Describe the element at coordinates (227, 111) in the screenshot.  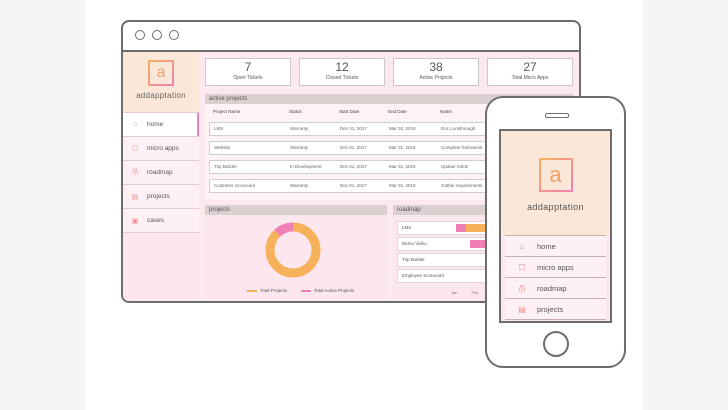
I see `column-header: Project Name` at that location.